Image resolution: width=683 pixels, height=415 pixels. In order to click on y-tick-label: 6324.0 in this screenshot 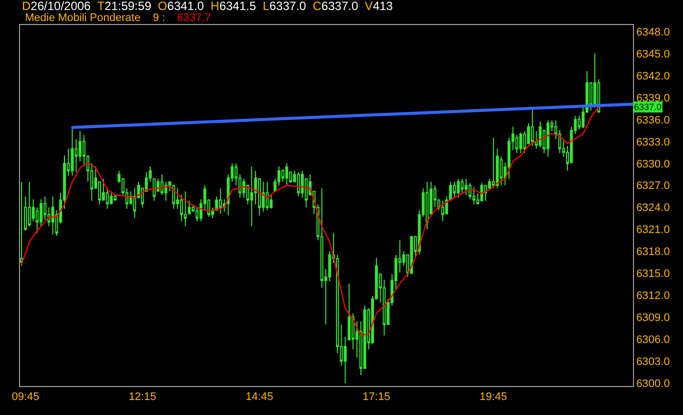, I will do `click(653, 208)`.